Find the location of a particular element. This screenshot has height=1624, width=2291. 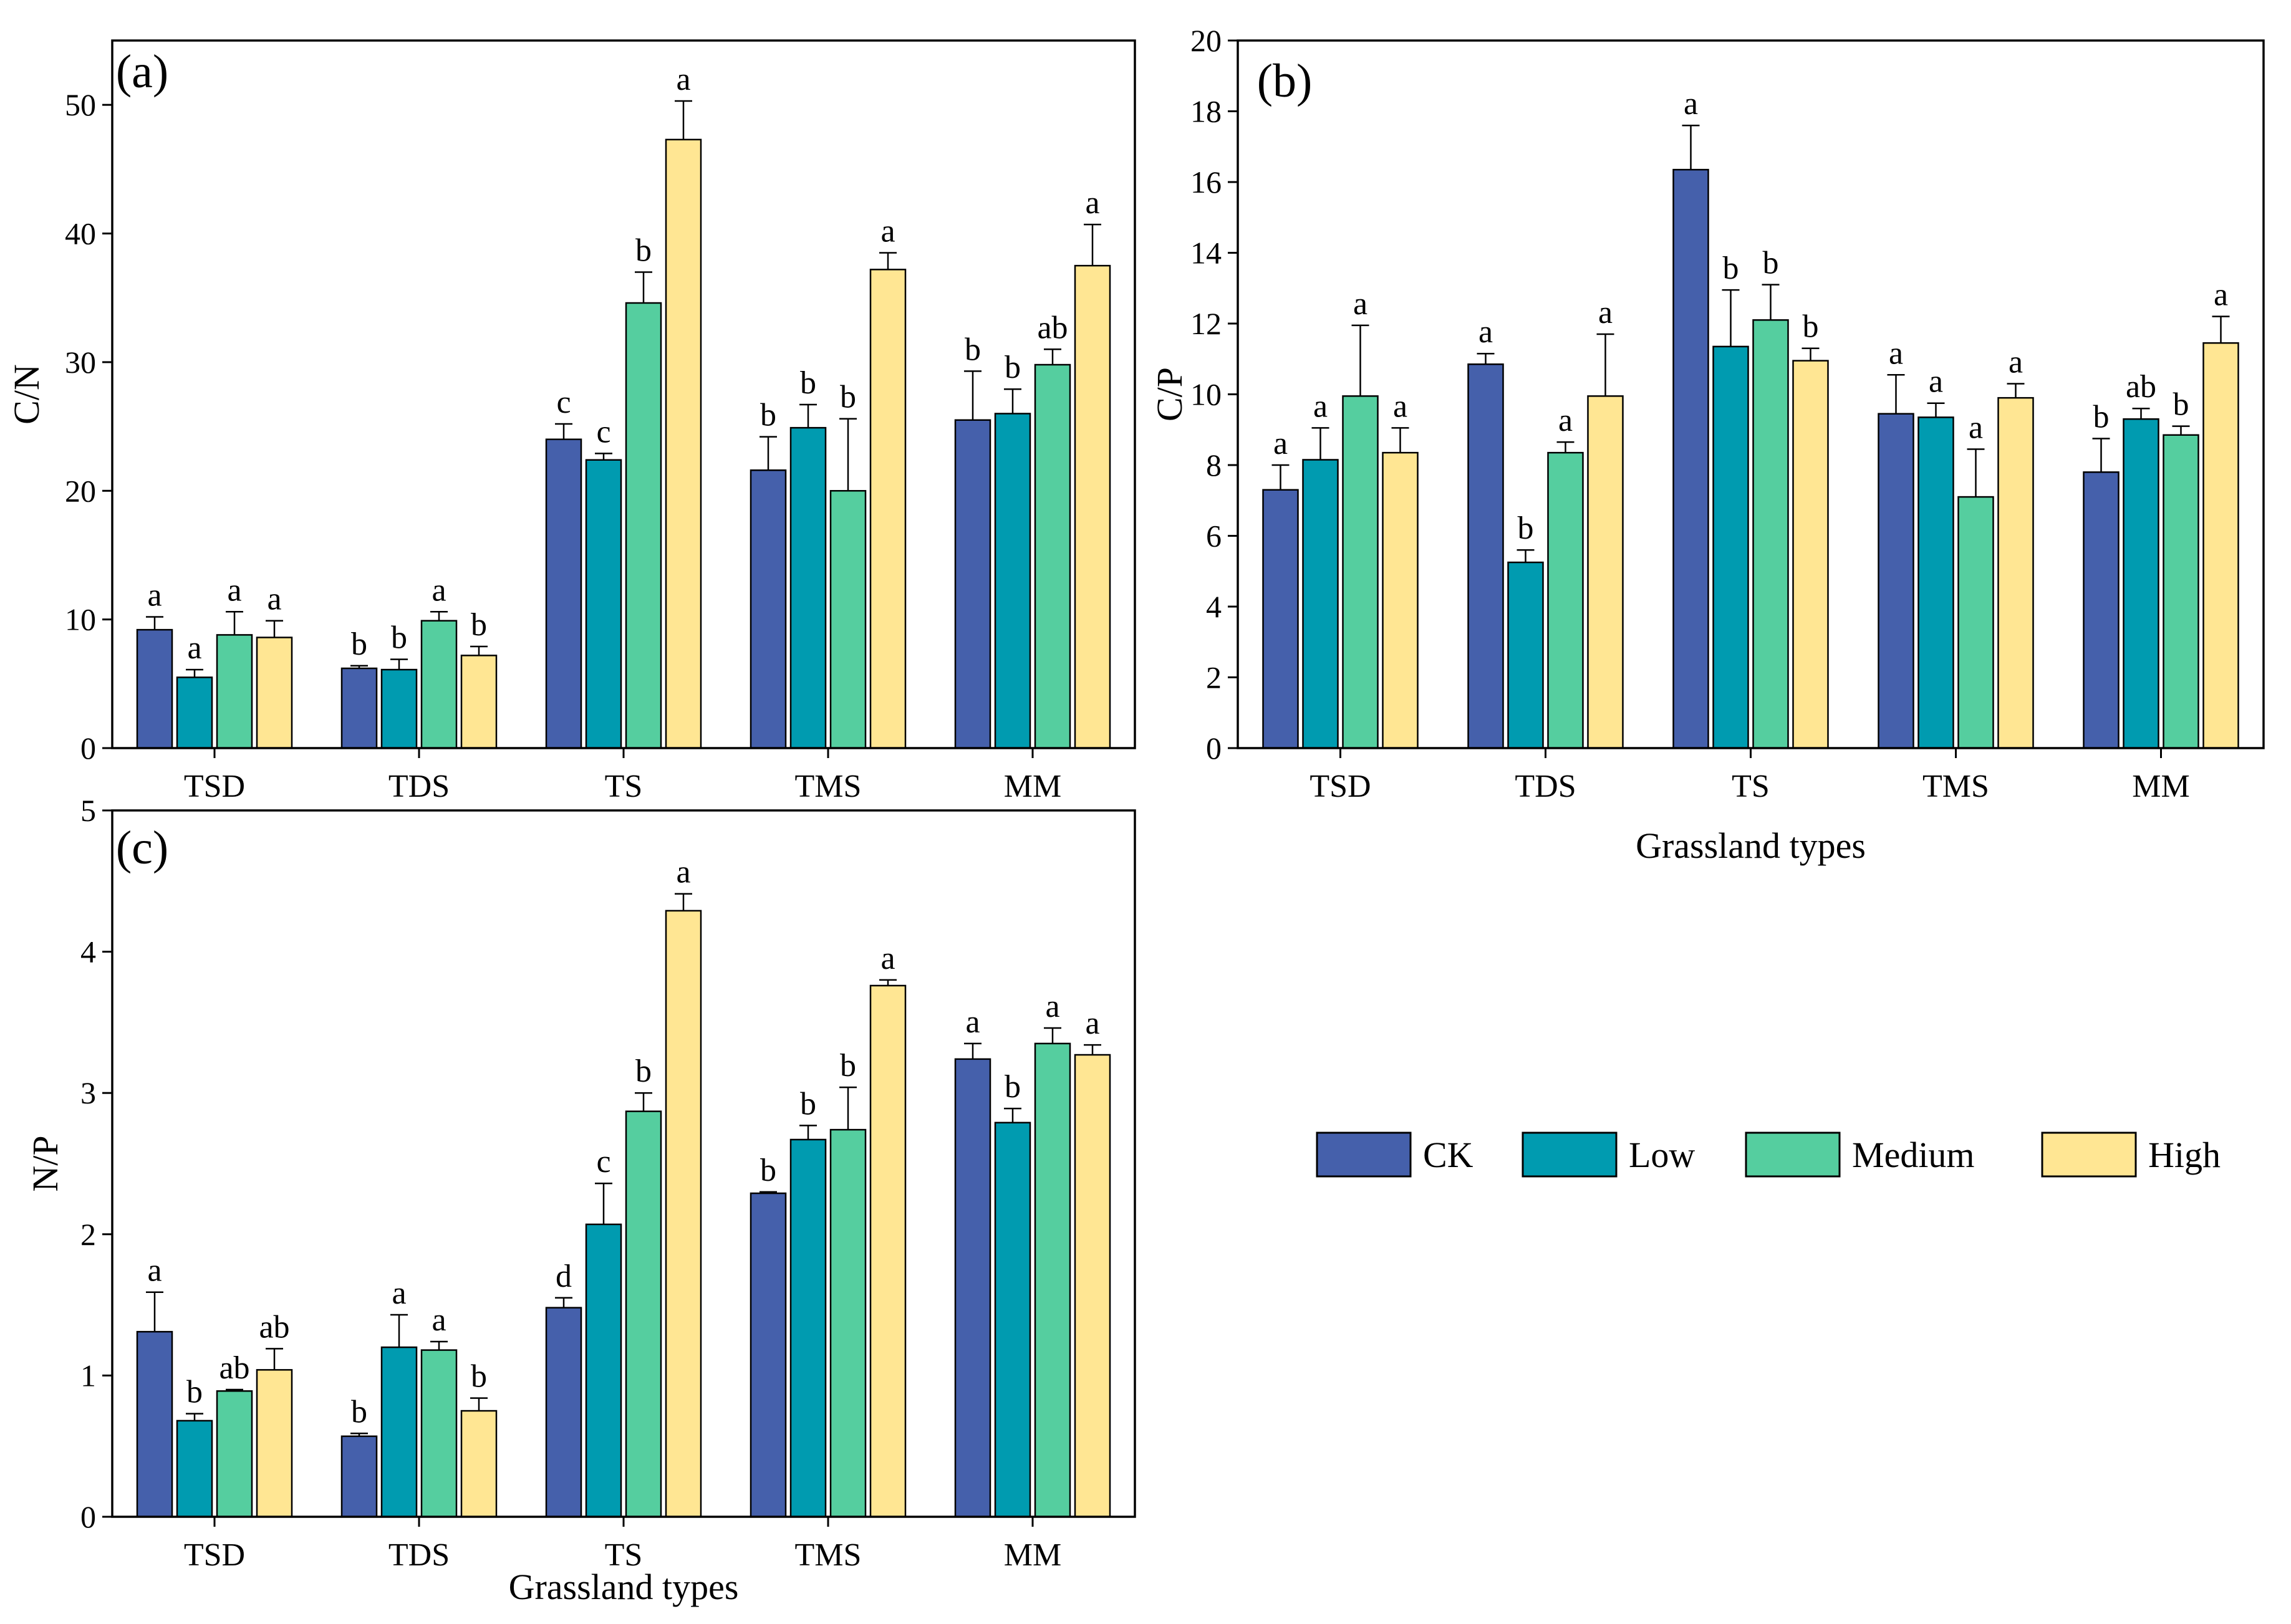

y-tick-label: 10 is located at coordinates (80, 619).